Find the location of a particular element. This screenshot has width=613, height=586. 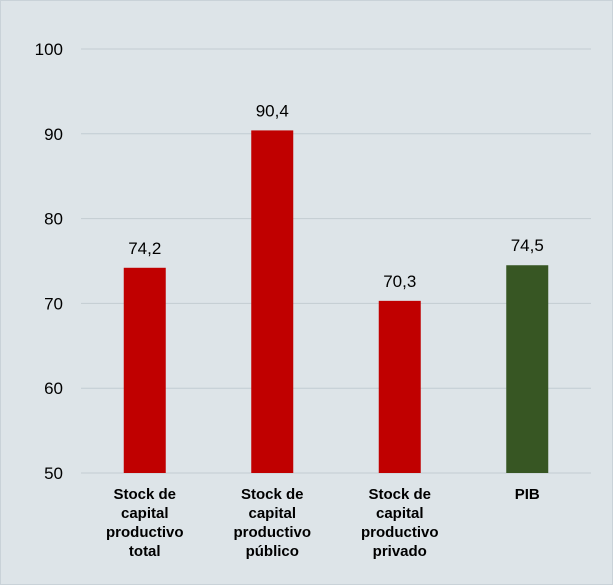

category-label-line: PIB is located at coordinates (527, 494).